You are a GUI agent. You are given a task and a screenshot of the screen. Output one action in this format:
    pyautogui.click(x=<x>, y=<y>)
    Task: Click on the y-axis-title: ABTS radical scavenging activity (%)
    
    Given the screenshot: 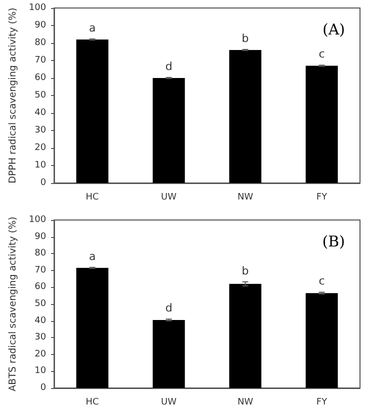 What is the action you would take?
    pyautogui.click(x=13, y=304)
    